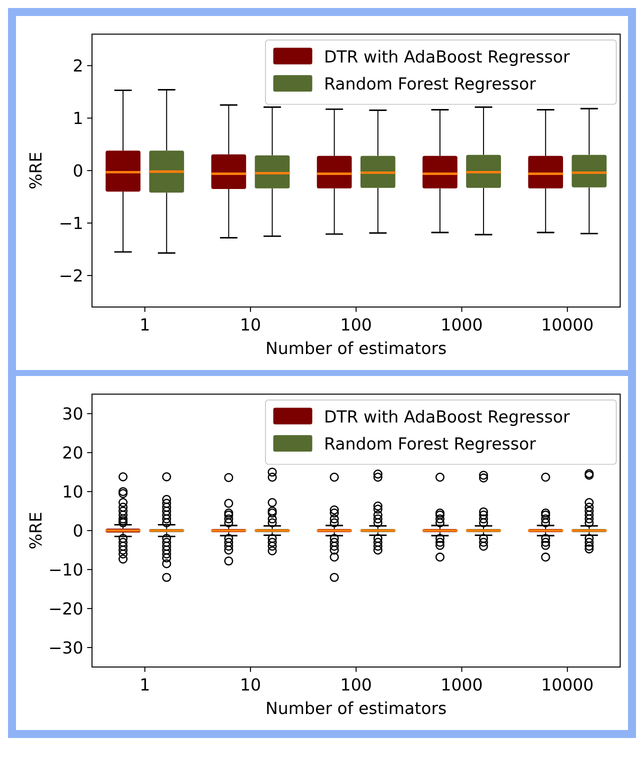  I want to click on y-tick-label: 2, so click(78, 66).